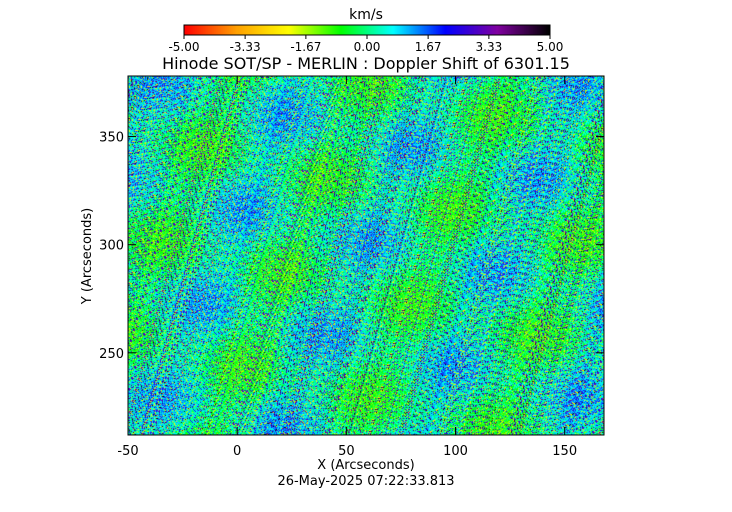 The height and width of the screenshot is (512, 732). I want to click on colorbar-tick-label: -5.00, so click(183, 47).